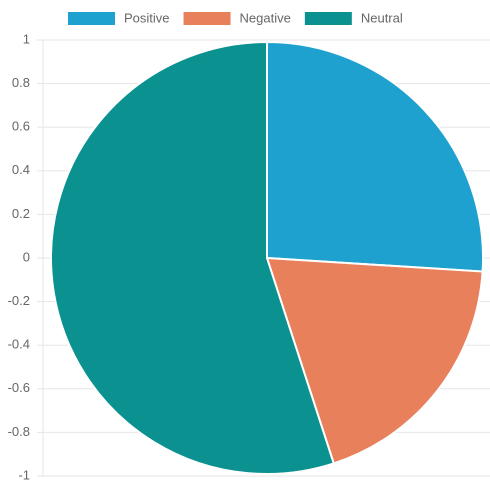 The height and width of the screenshot is (495, 490). I want to click on y-tick-label: 0.6, so click(21, 126).